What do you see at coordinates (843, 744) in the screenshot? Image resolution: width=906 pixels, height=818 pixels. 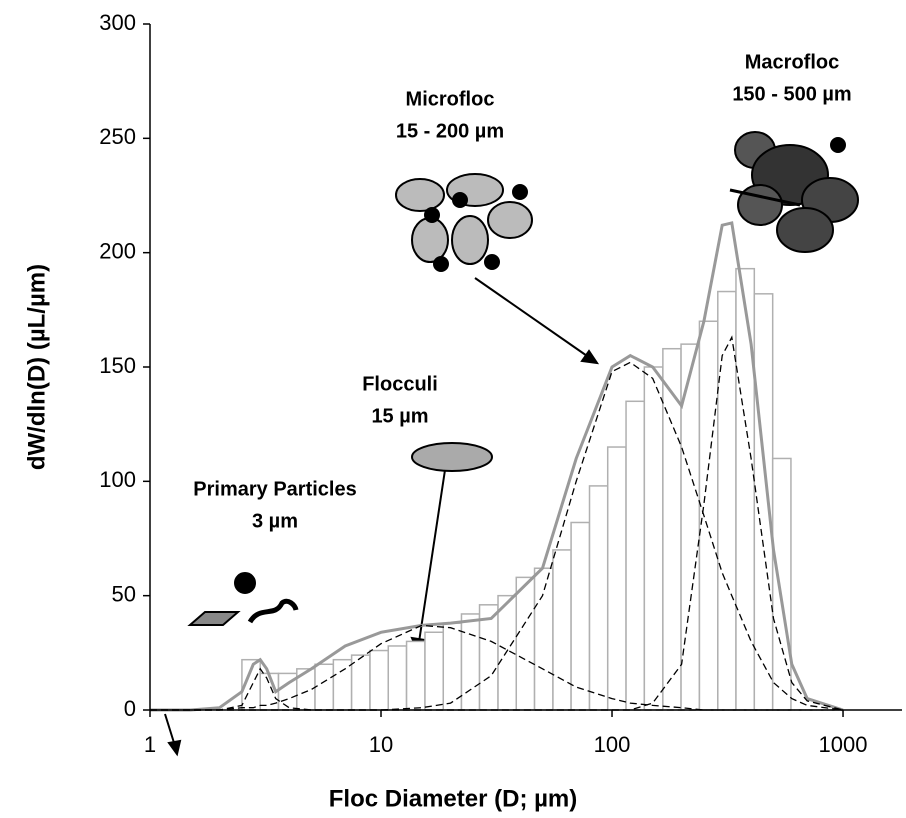 I see `x-tick-label: 1000` at bounding box center [843, 744].